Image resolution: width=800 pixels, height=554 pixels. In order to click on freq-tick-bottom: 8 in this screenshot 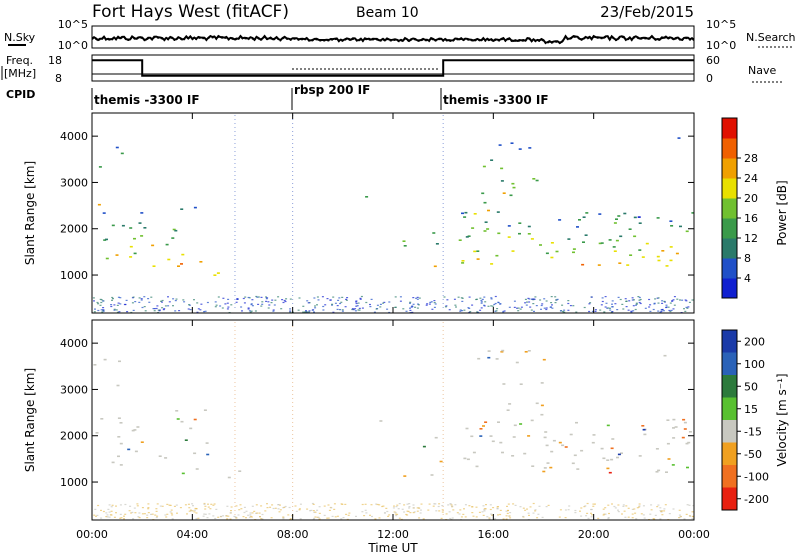, I will do `click(58, 78)`.